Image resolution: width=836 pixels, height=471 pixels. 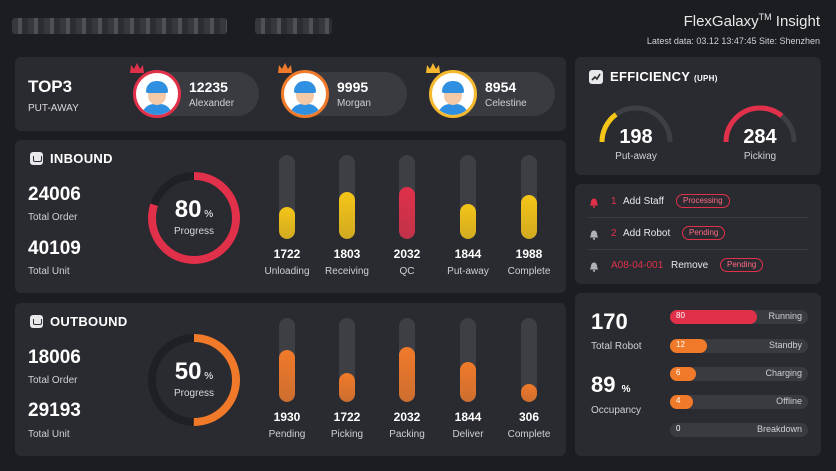 I want to click on alert-number: A08-04-001, so click(x=637, y=265).